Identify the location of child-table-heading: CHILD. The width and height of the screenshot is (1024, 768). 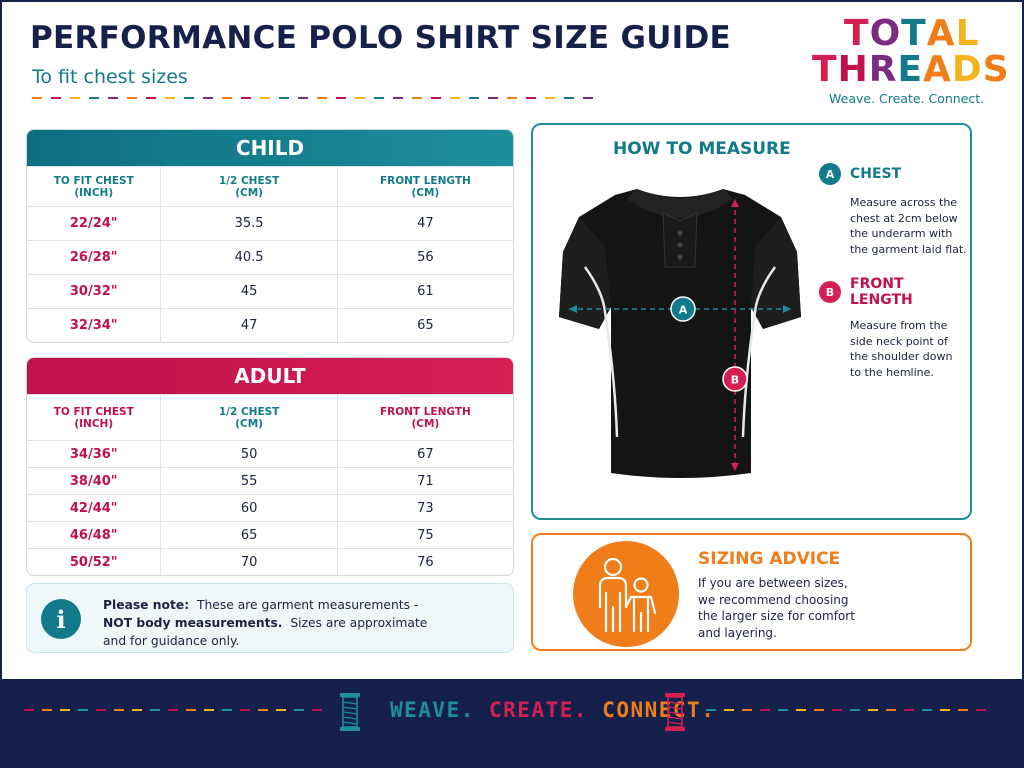
(270, 148).